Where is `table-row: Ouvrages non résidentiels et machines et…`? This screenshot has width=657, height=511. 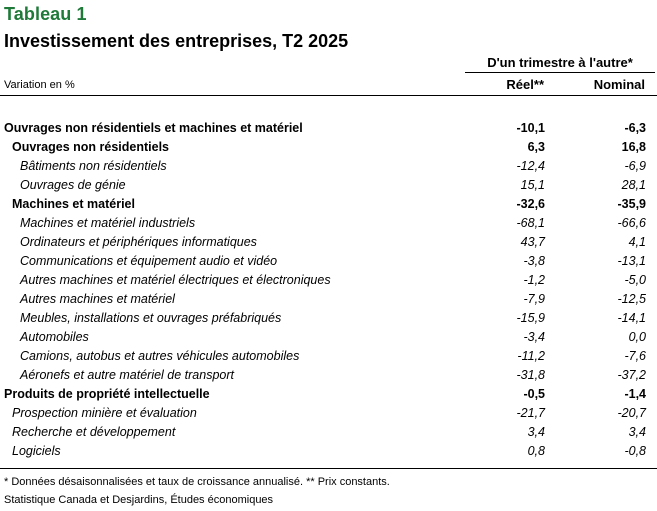 table-row: Ouvrages non résidentiels et machines et… is located at coordinates (328, 128).